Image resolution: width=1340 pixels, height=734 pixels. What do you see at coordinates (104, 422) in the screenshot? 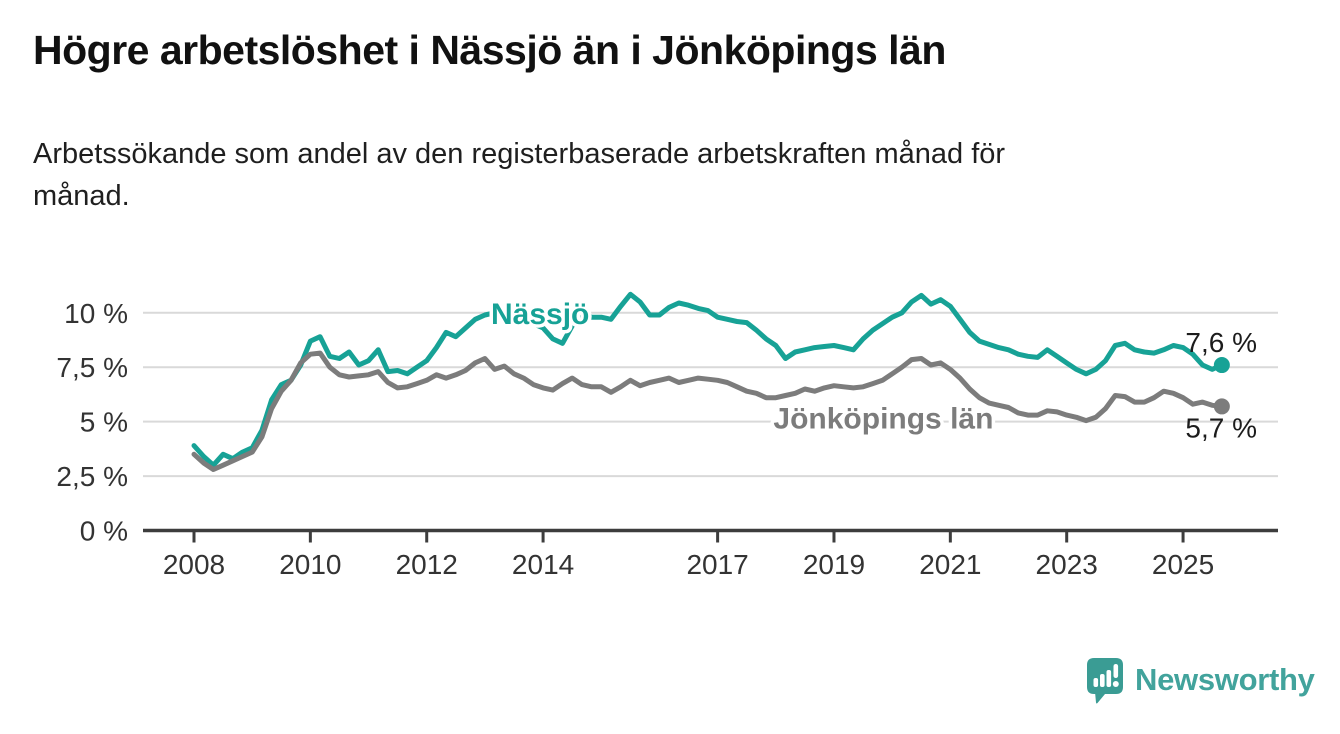
I see `y-tick-label-5: 5 %` at bounding box center [104, 422].